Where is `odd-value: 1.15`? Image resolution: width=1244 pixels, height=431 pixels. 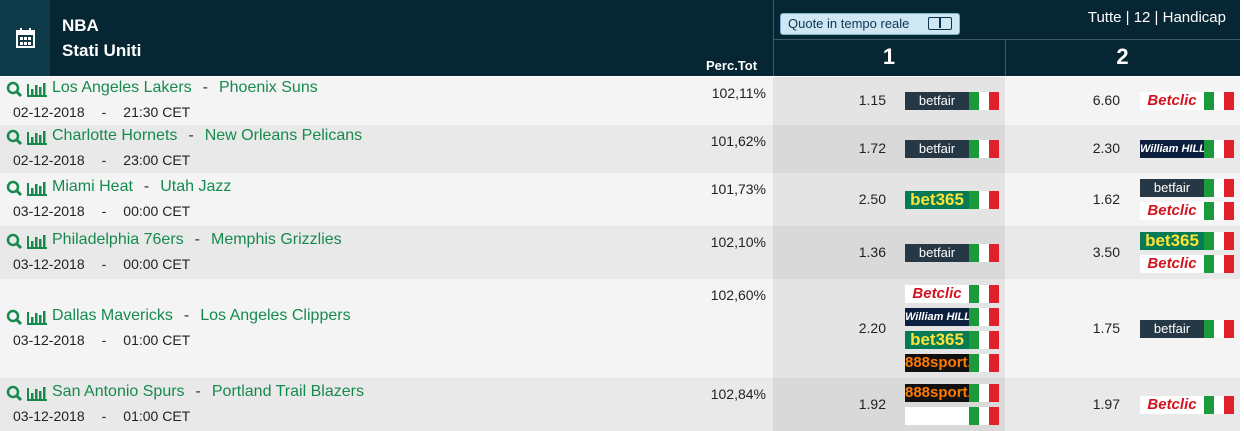
odd-value: 1.15 is located at coordinates (872, 100).